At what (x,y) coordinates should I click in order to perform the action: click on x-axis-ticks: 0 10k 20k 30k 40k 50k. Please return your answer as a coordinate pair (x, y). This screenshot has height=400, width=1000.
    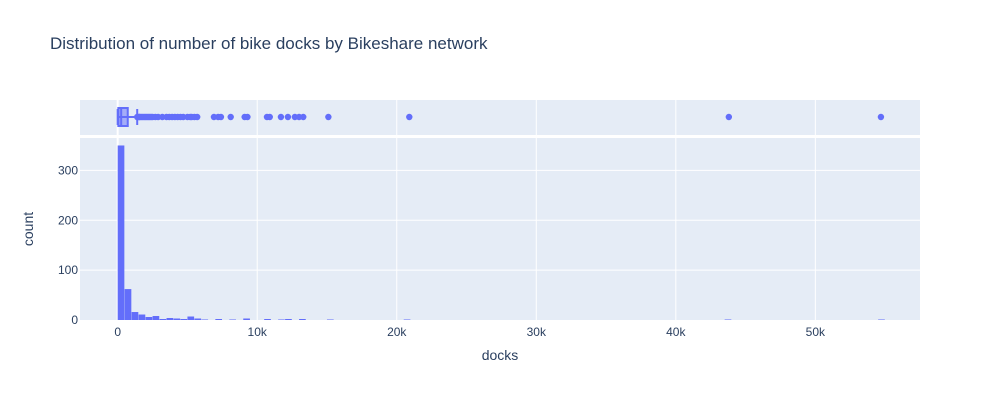
    Looking at the image, I should click on (470, 332).